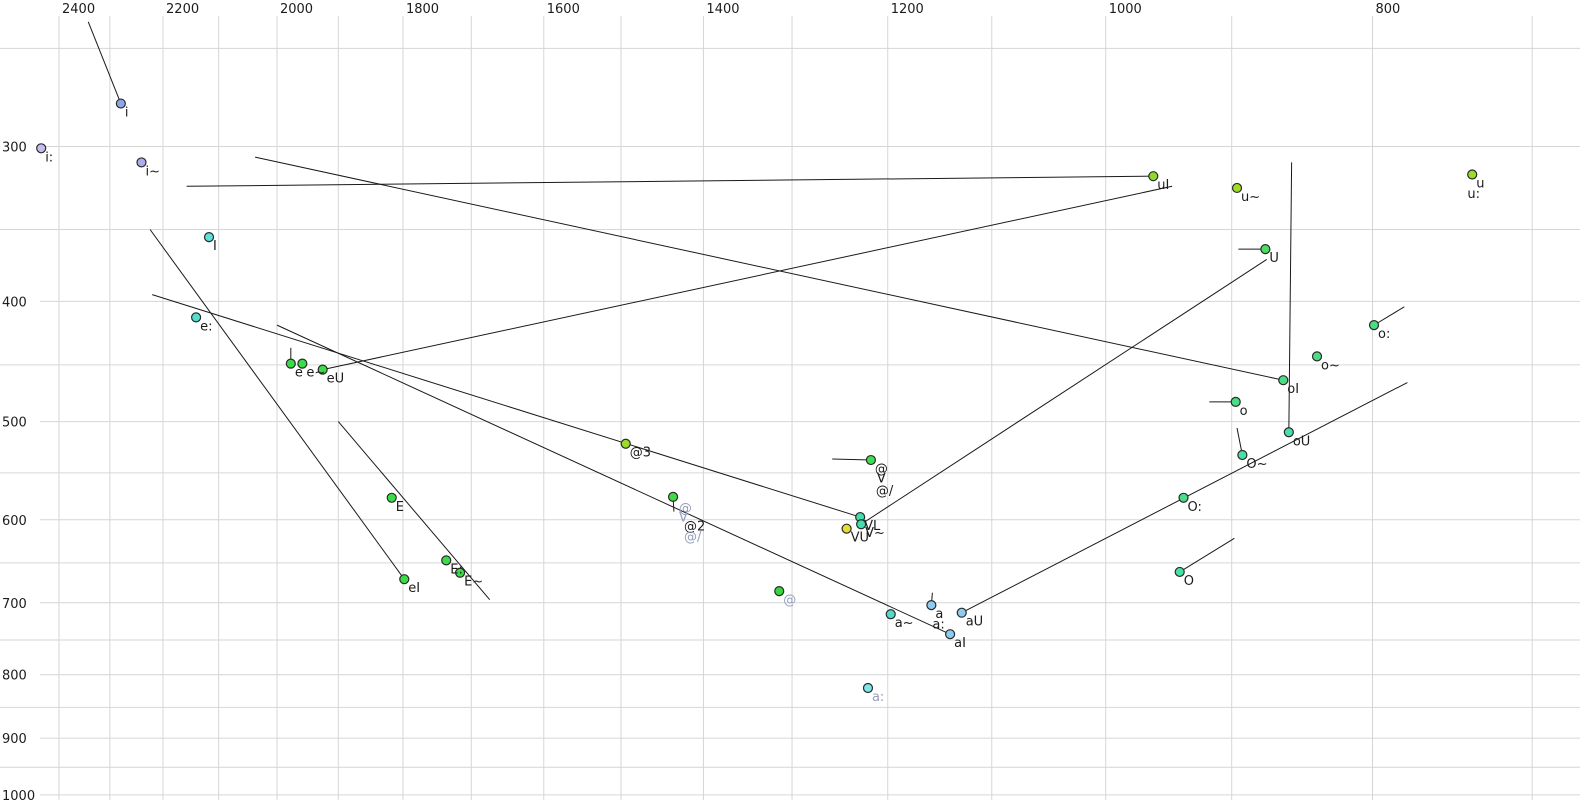 The height and width of the screenshot is (800, 1580). What do you see at coordinates (315, 373) in the screenshot?
I see `vowel-label-e~: e~` at bounding box center [315, 373].